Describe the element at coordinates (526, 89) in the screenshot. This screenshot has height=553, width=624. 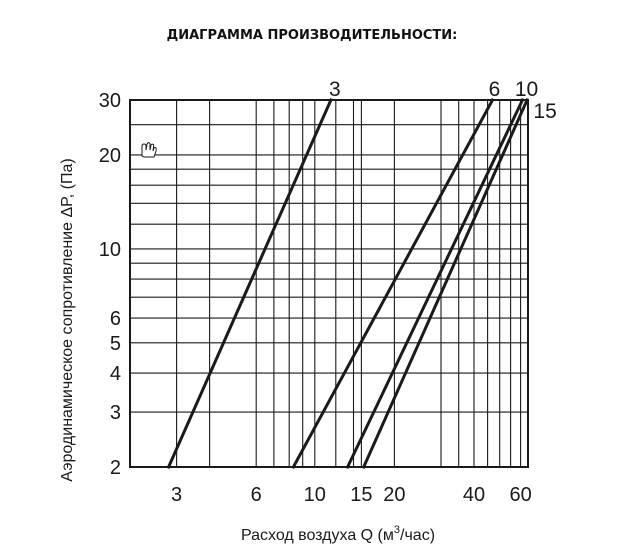
I see `series-label-10: 10` at that location.